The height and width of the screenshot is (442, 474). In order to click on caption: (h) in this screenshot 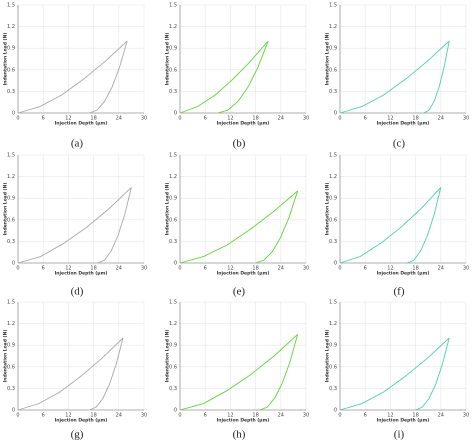, I will do `click(239, 435)`.